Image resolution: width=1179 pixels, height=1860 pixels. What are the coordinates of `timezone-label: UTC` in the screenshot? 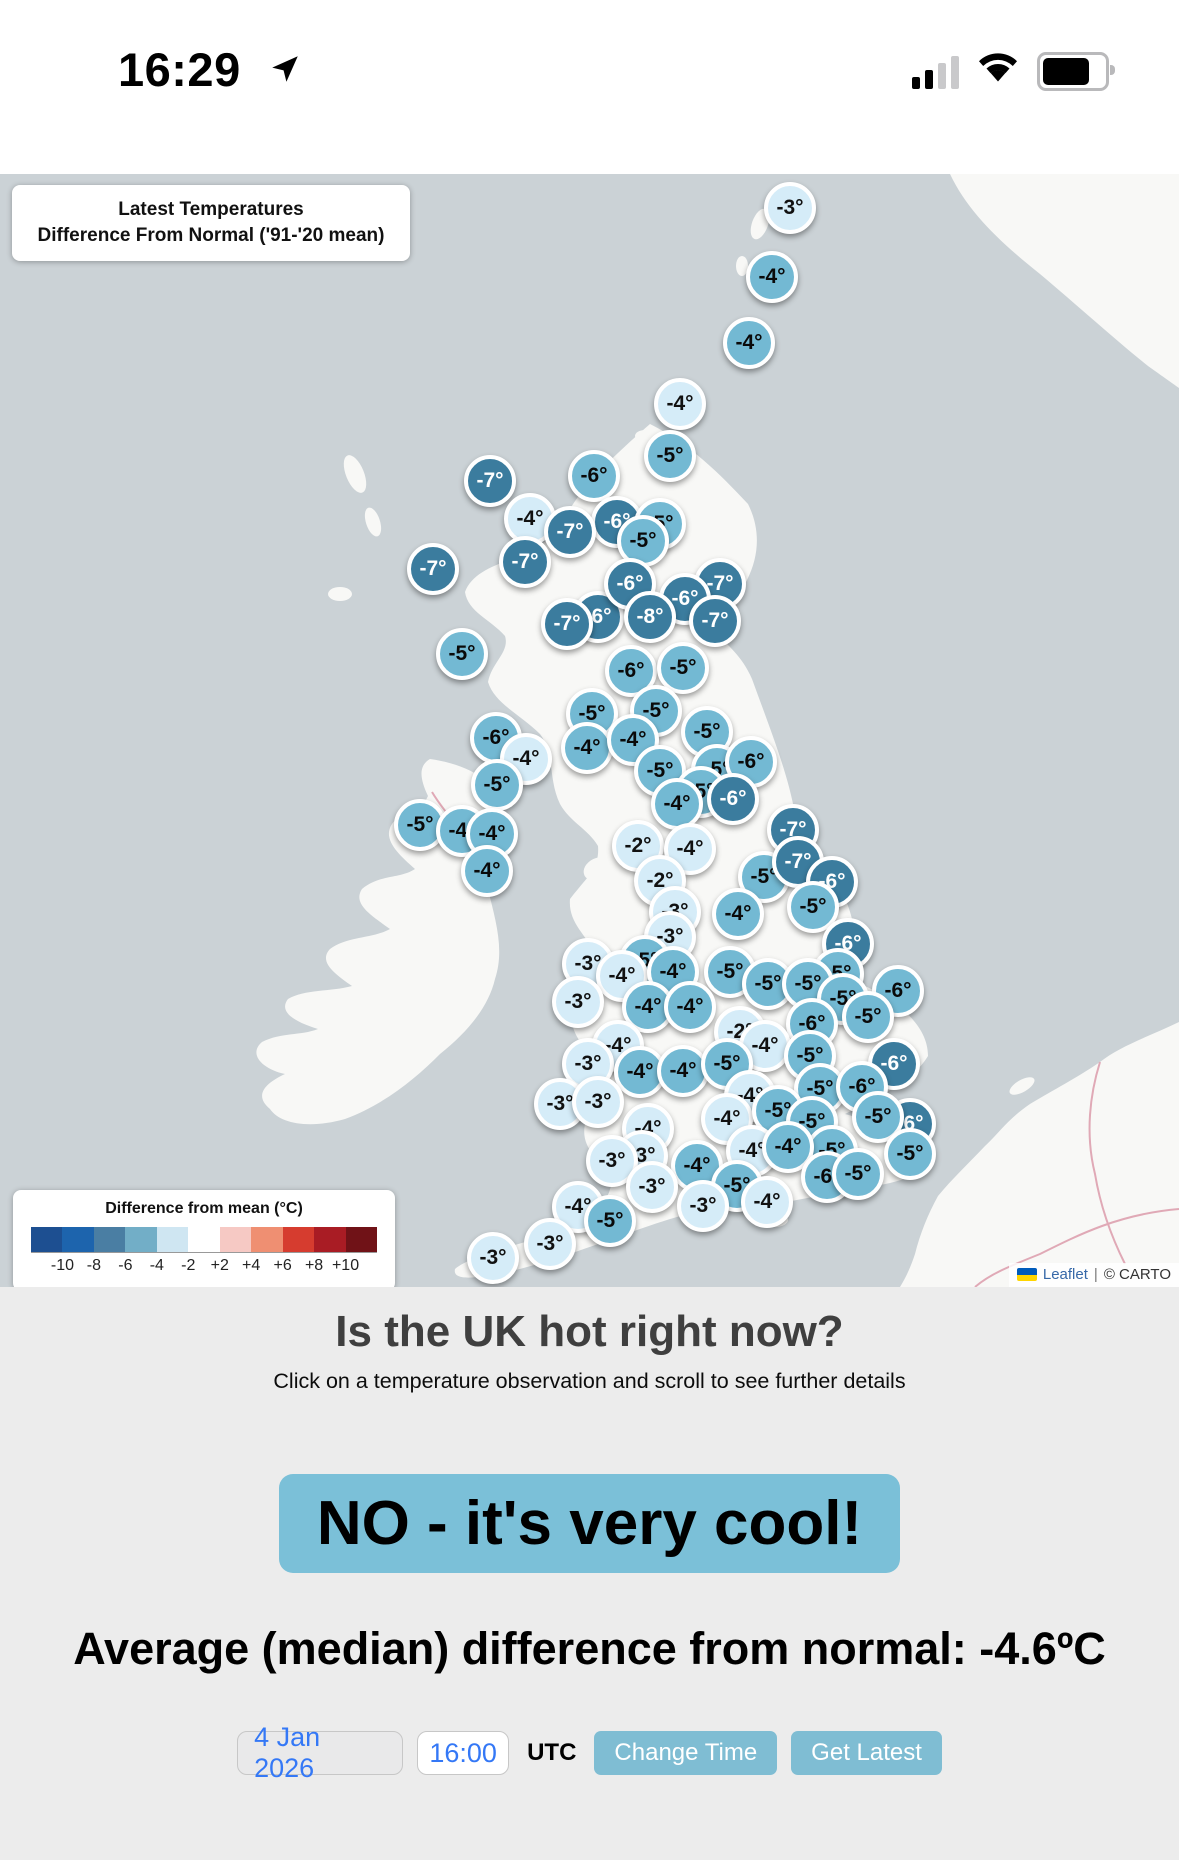 It's located at (552, 1752).